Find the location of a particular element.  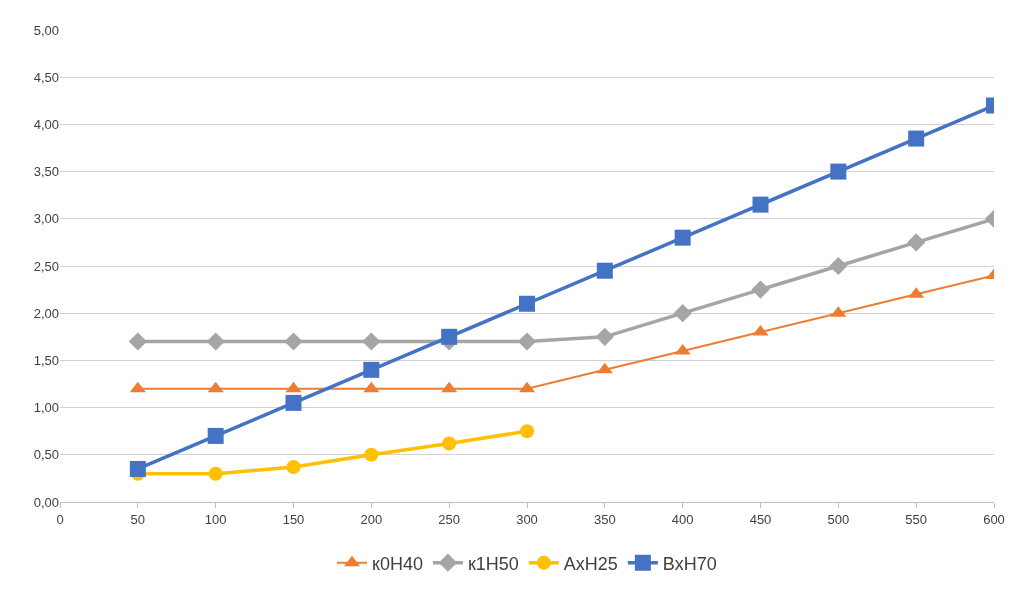

x-tick-label: 150 is located at coordinates (293, 519).